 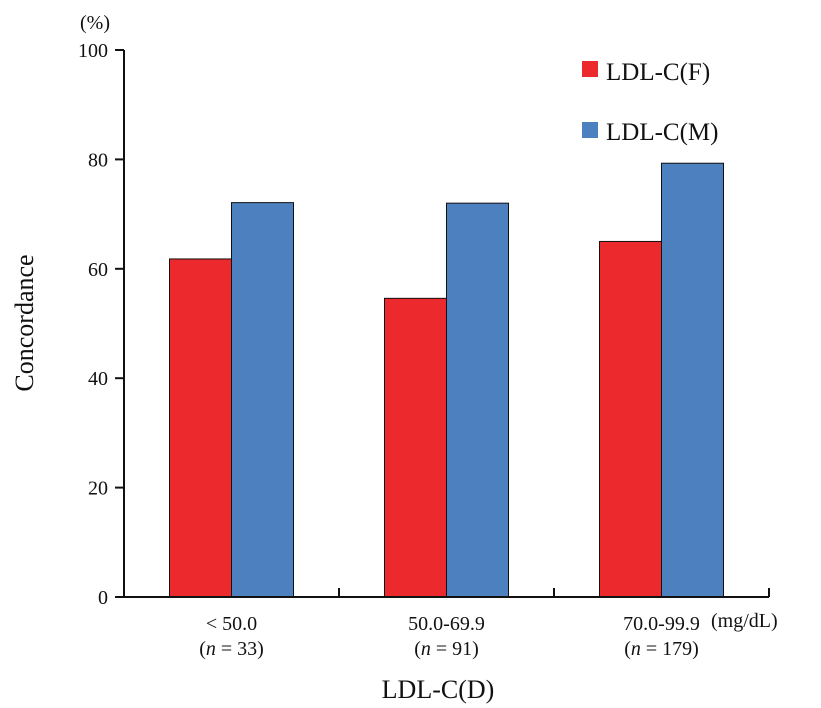 What do you see at coordinates (93, 51) in the screenshot?
I see `y-tick-label: 100` at bounding box center [93, 51].